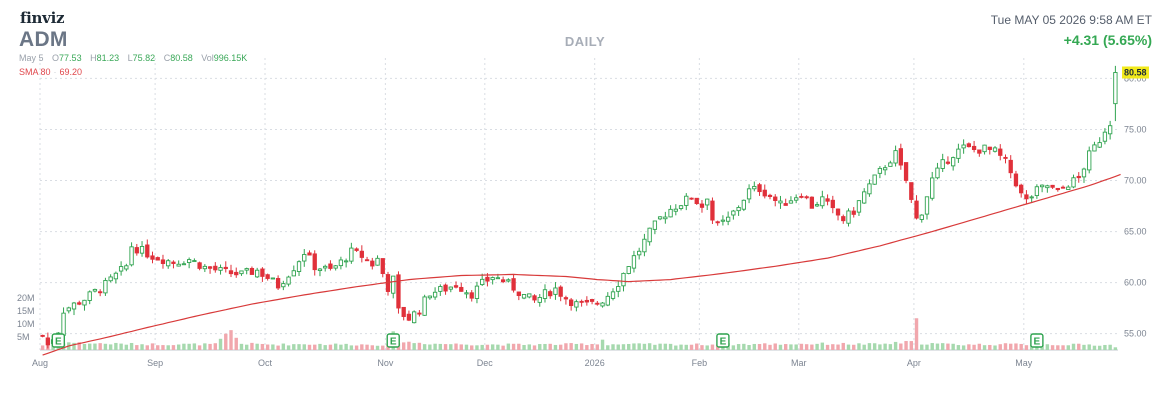 Image resolution: width=1170 pixels, height=404 pixels. I want to click on date-tick-label: May, so click(1024, 363).